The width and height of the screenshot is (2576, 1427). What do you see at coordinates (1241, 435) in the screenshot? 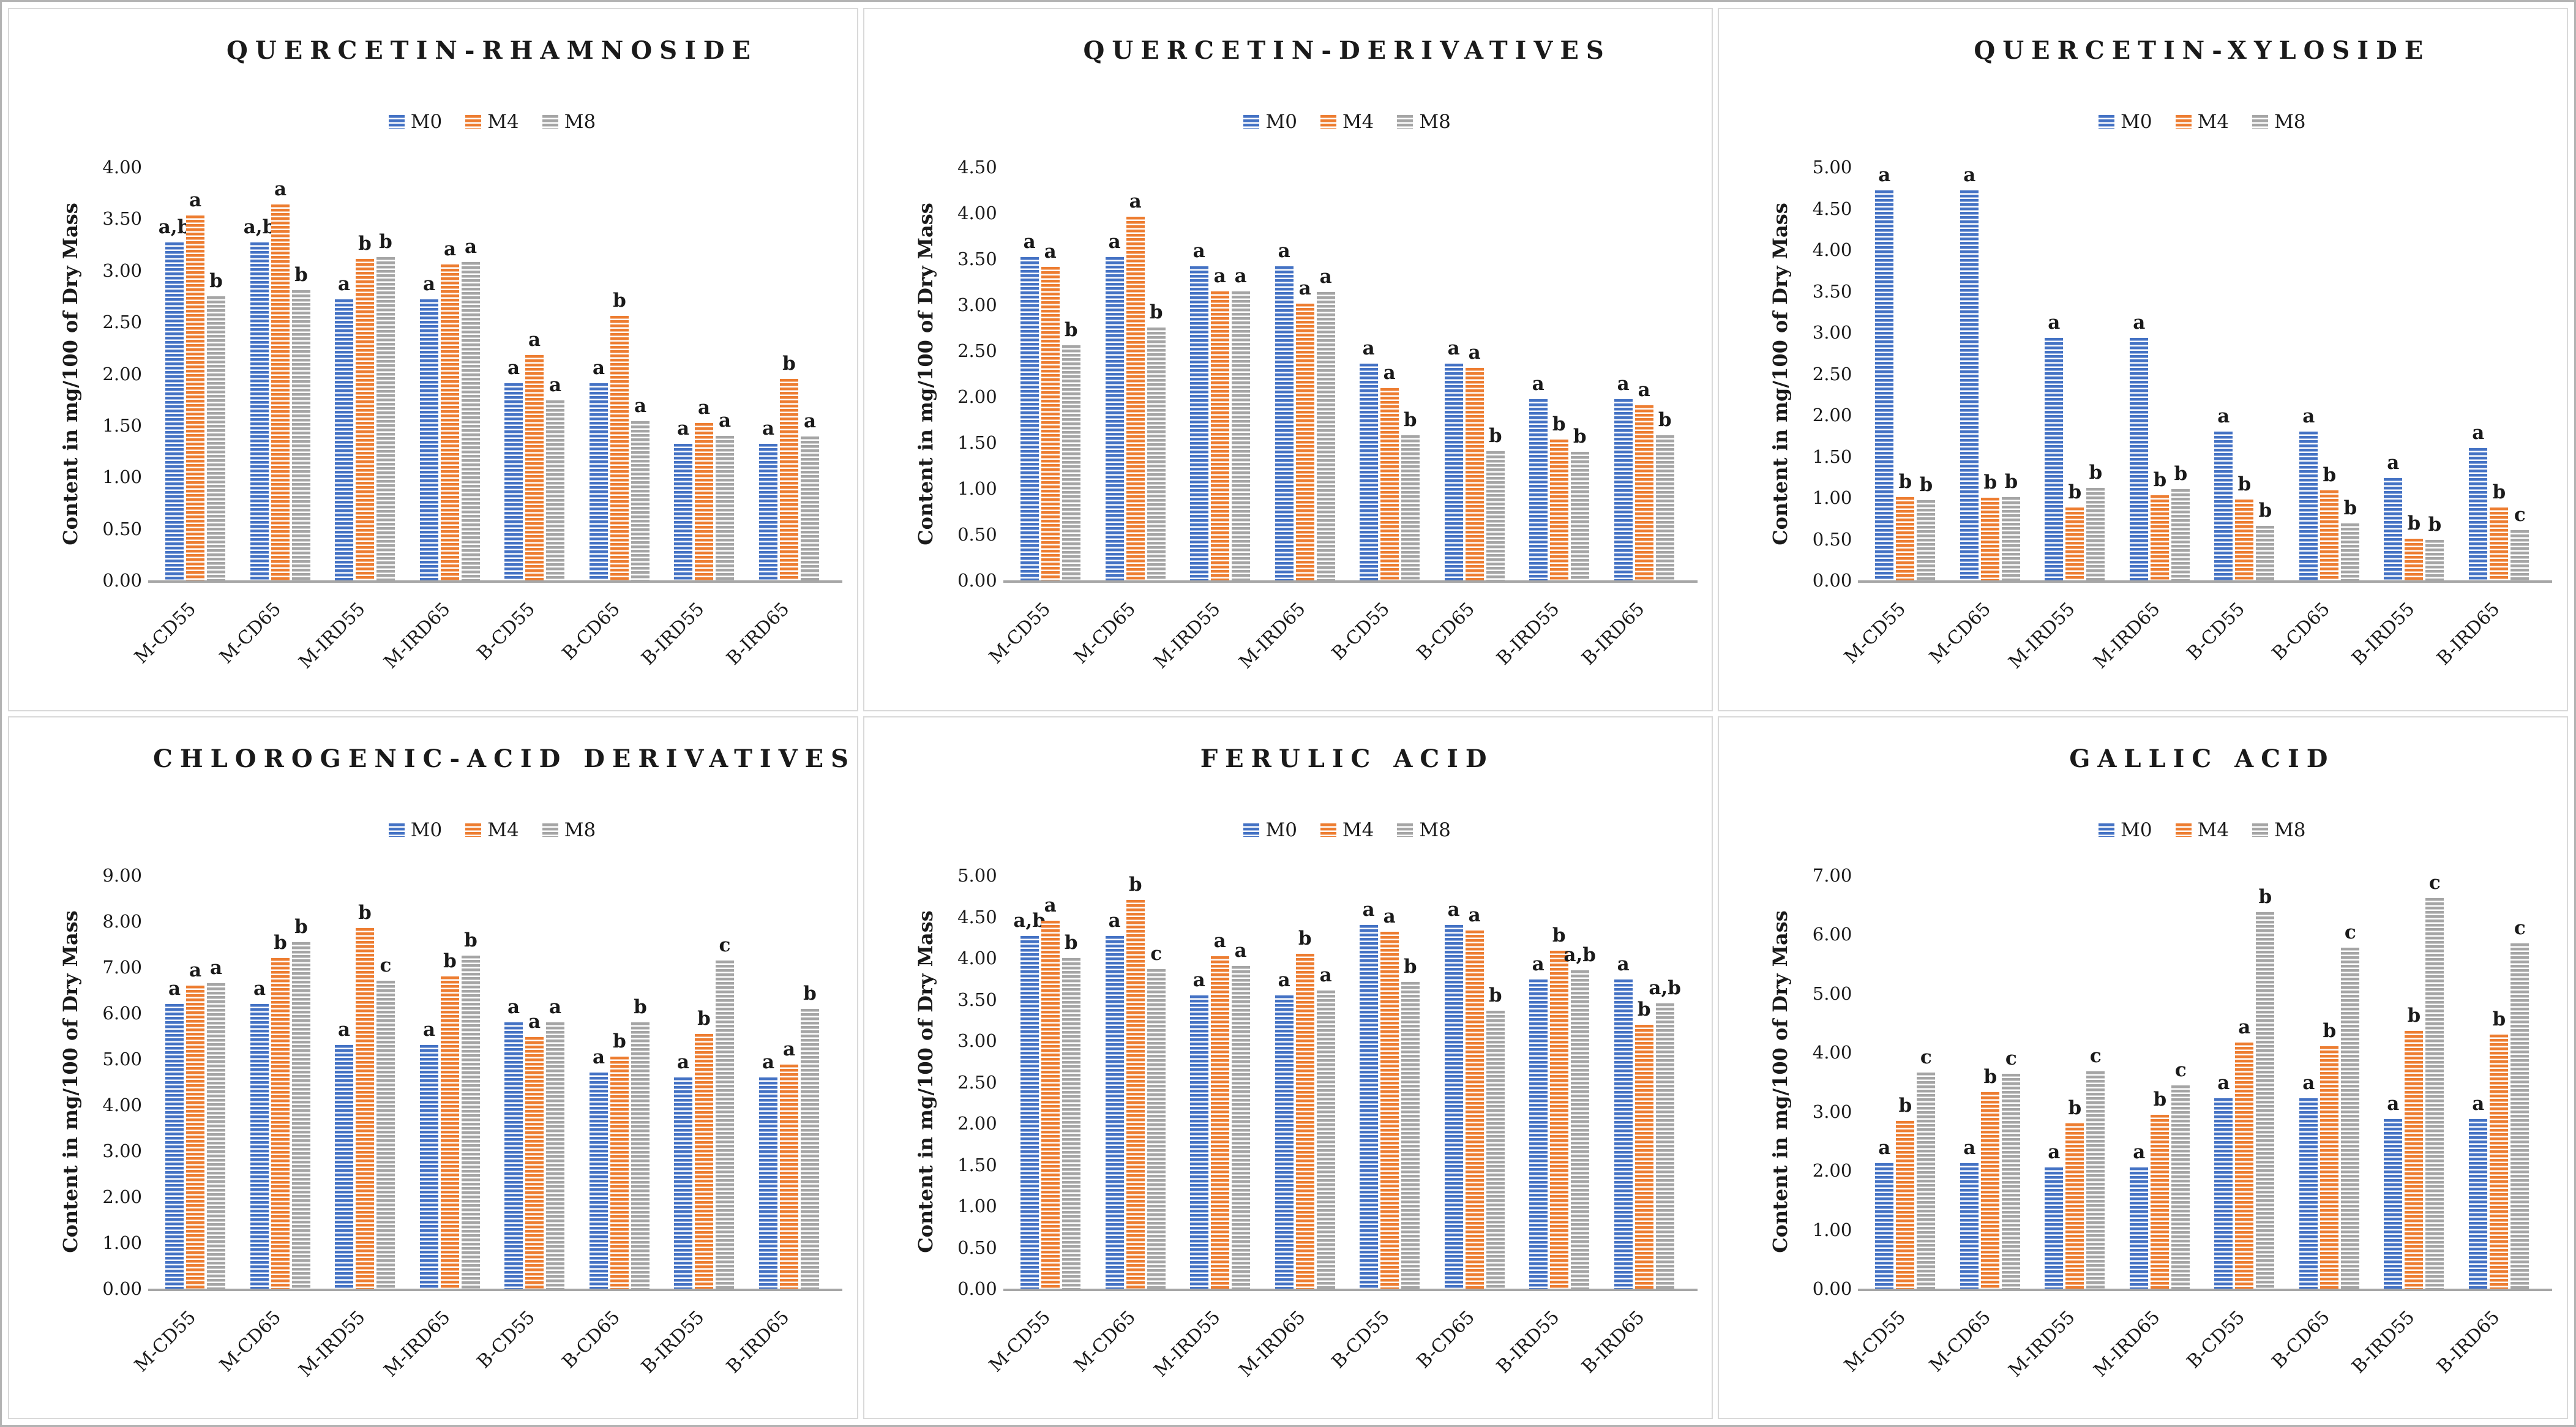
I see `bar-M-IRD55-M8` at bounding box center [1241, 435].